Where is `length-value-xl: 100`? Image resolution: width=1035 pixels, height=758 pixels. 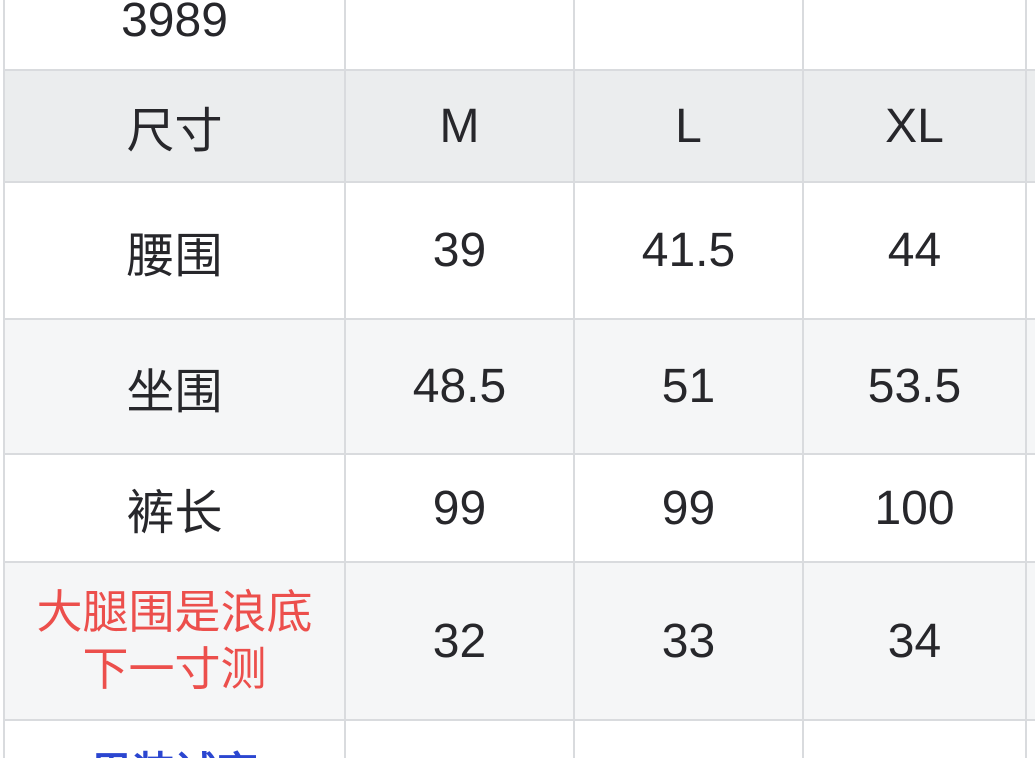 length-value-xl: 100 is located at coordinates (914, 508).